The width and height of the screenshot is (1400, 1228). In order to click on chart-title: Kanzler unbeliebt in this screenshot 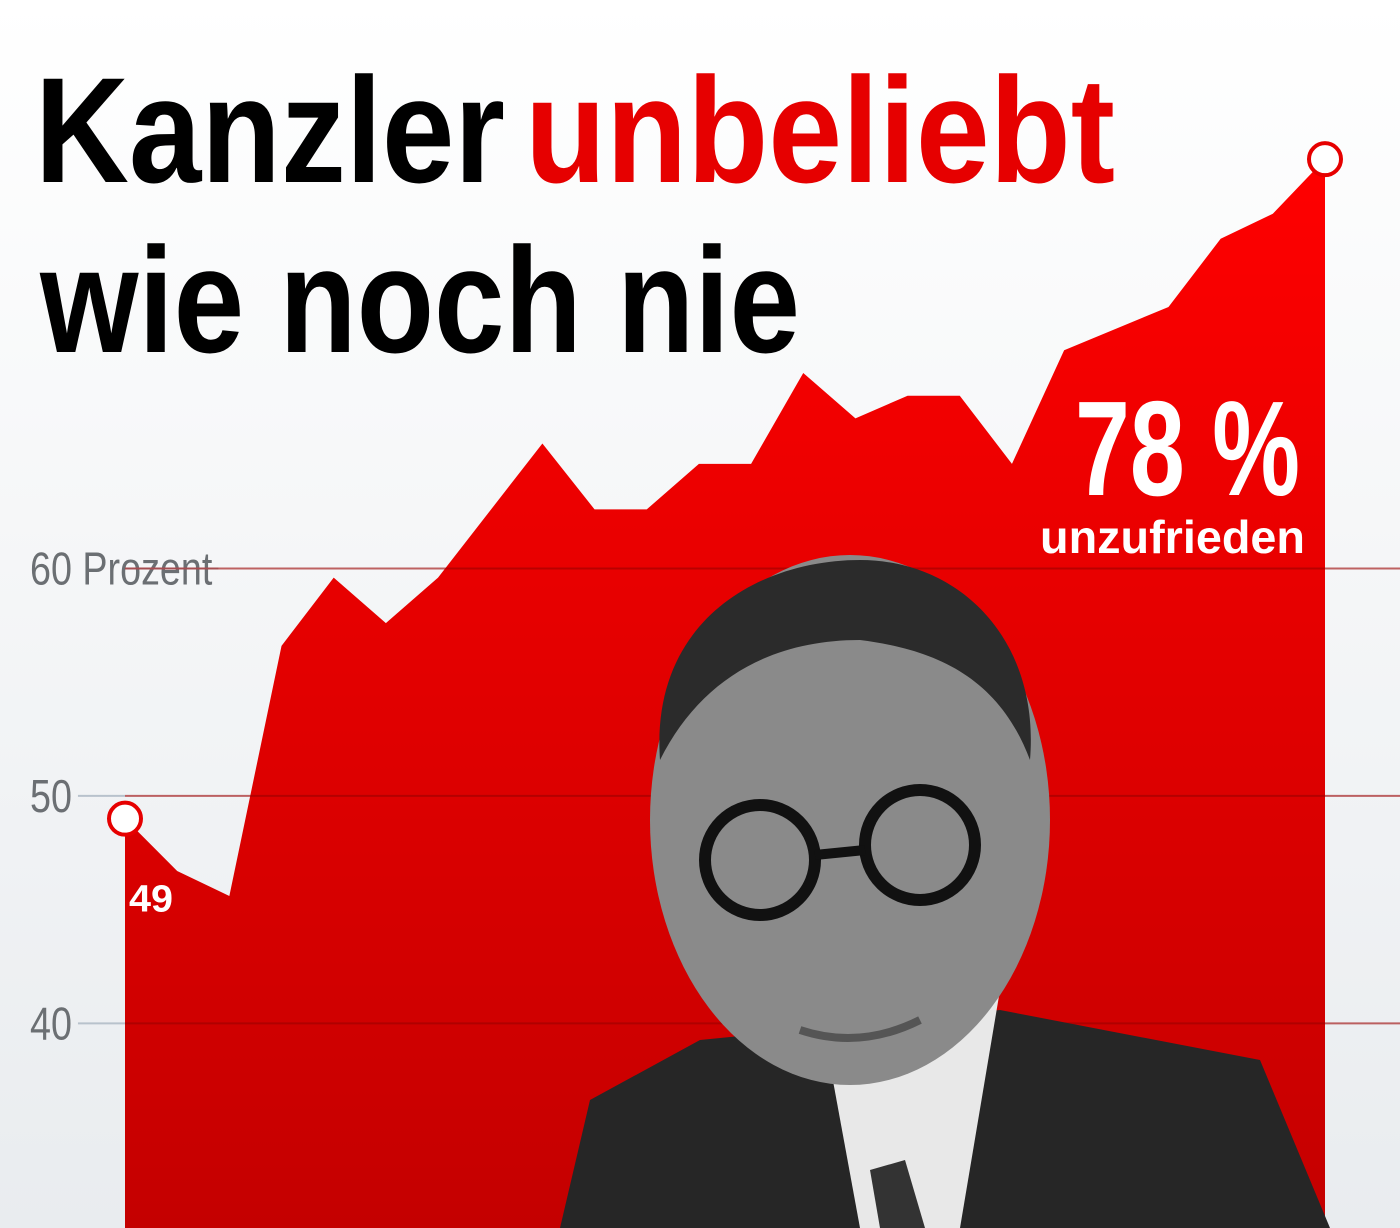, I will do `click(575, 130)`.